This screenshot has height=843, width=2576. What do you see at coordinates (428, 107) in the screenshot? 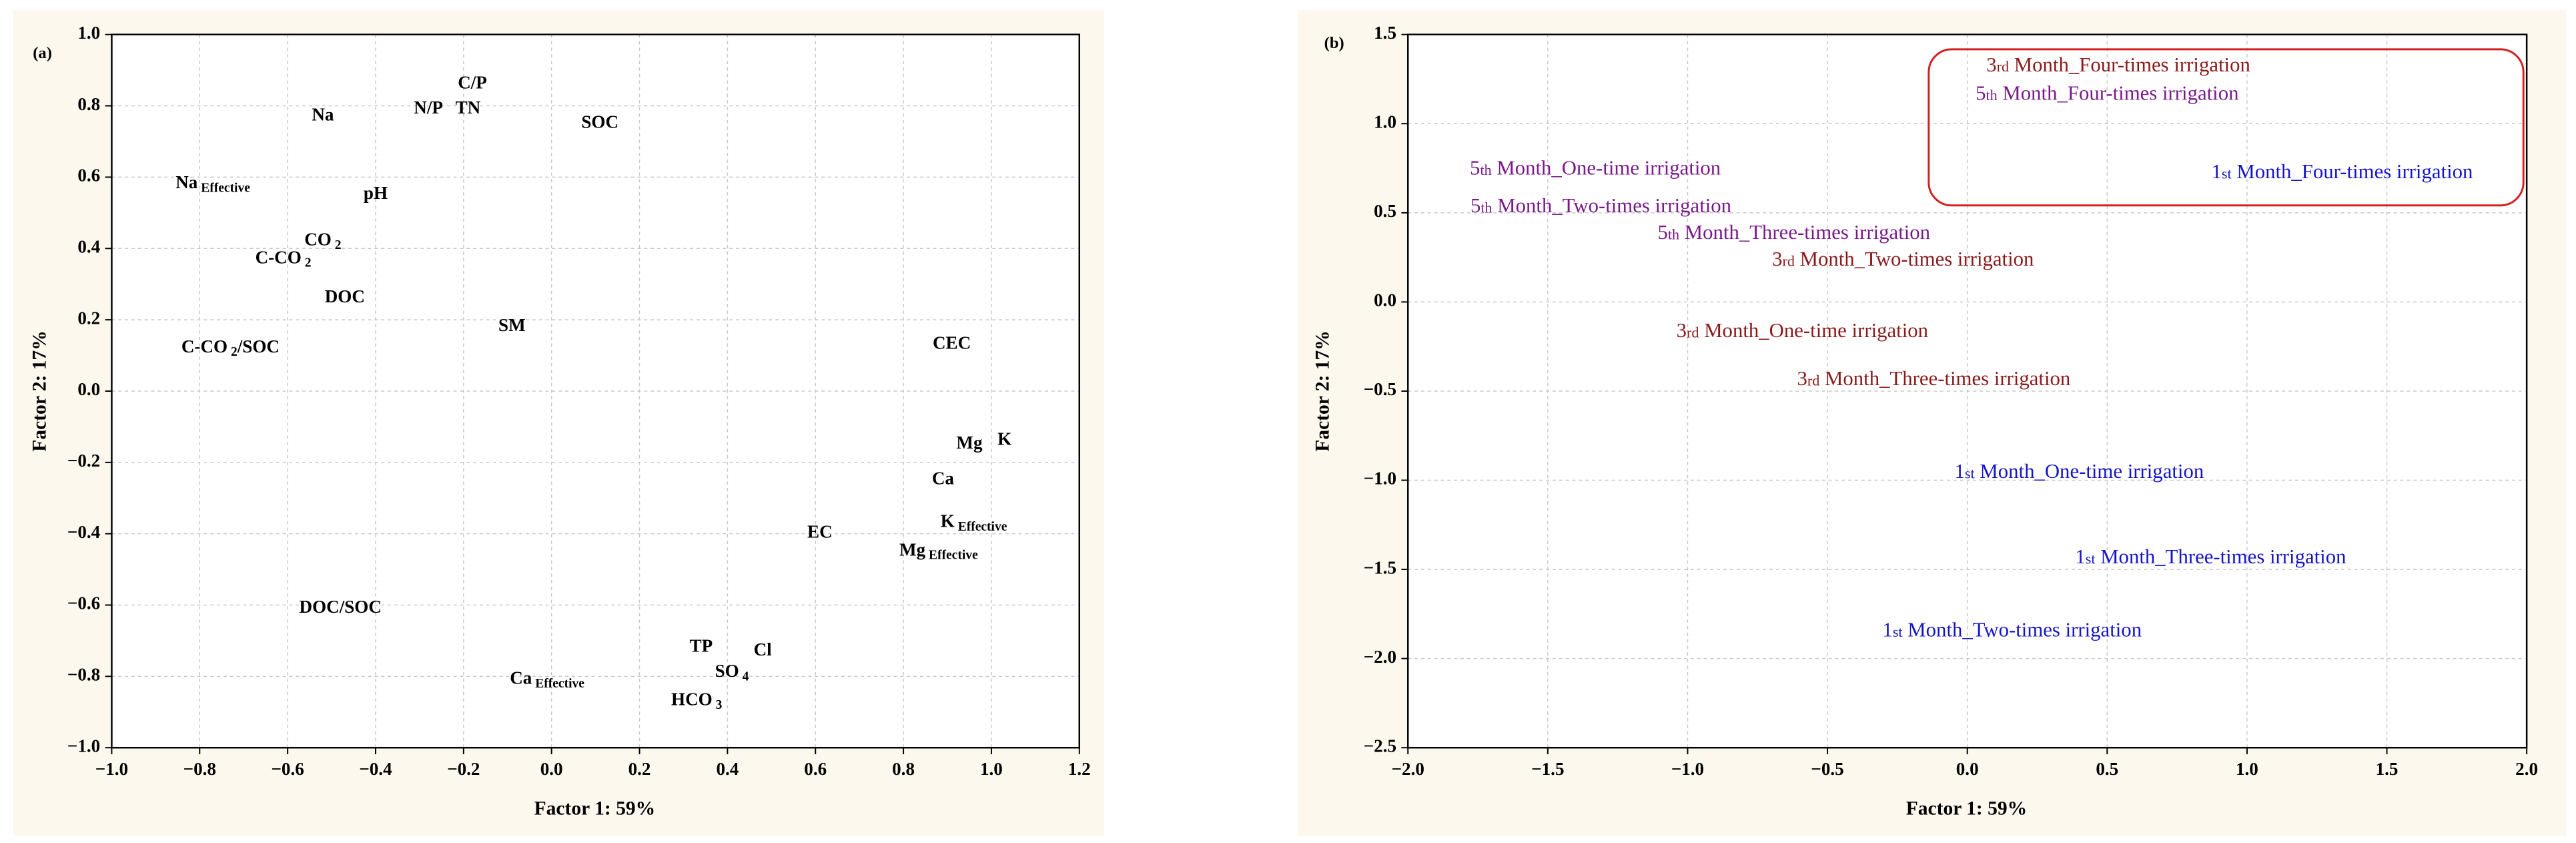
I see `label-part: N/P` at bounding box center [428, 107].